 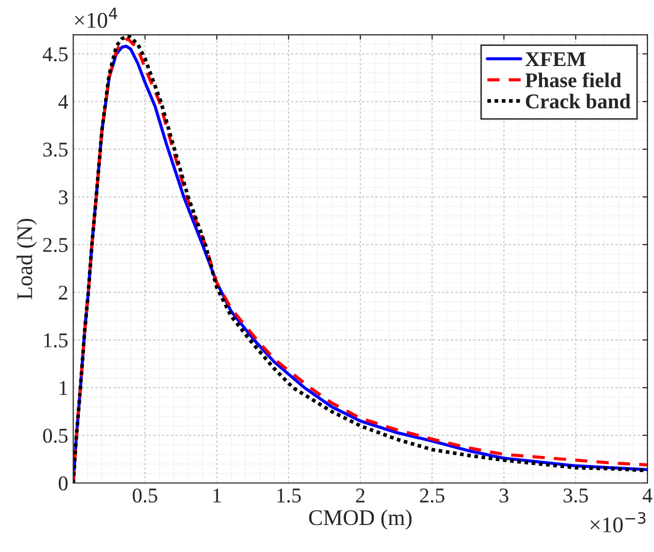 I want to click on y-tick-label: 2.5, so click(x=55, y=245).